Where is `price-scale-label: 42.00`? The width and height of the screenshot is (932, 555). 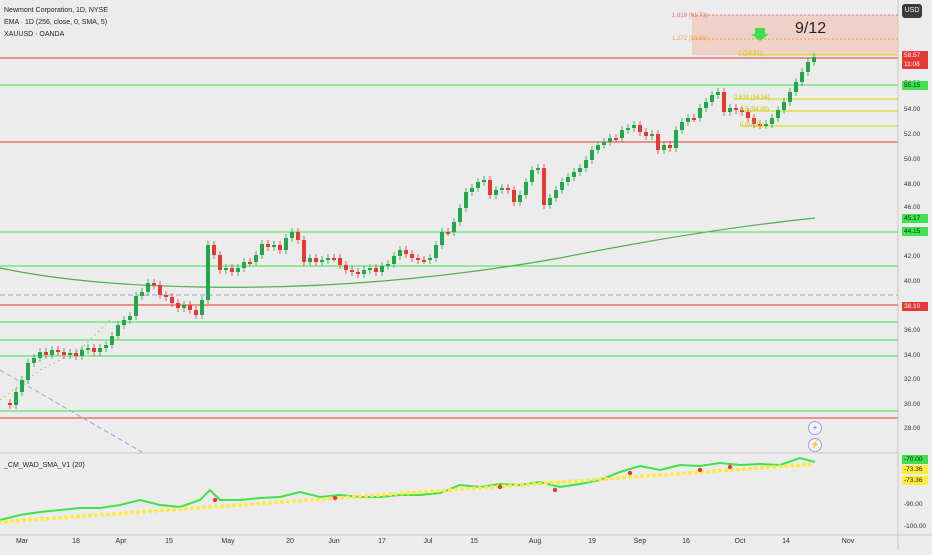 price-scale-label: 42.00 is located at coordinates (912, 256).